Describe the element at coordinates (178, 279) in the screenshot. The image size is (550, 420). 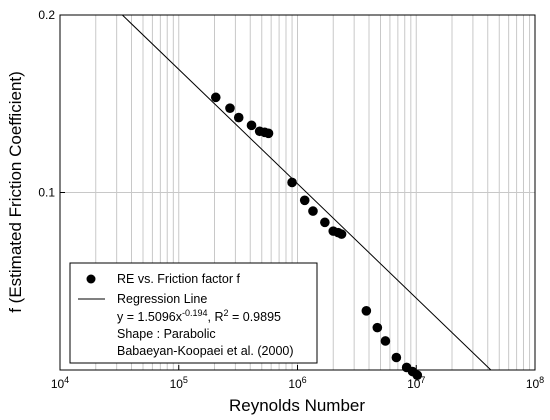
I see `legend-entry-points: RE vs. Friction factor f` at that location.